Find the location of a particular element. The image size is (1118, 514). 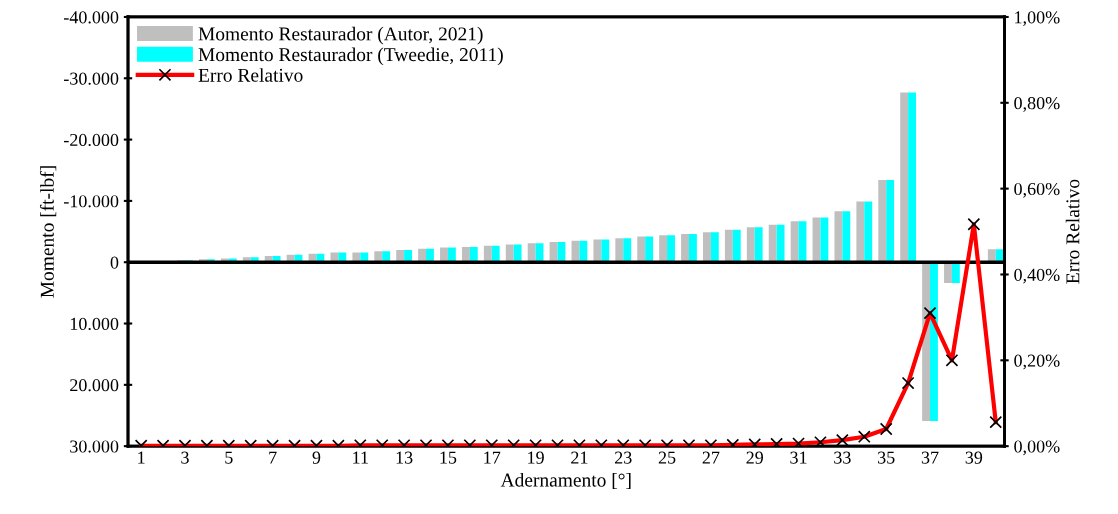

x-tick-label: 23 is located at coordinates (623, 457).